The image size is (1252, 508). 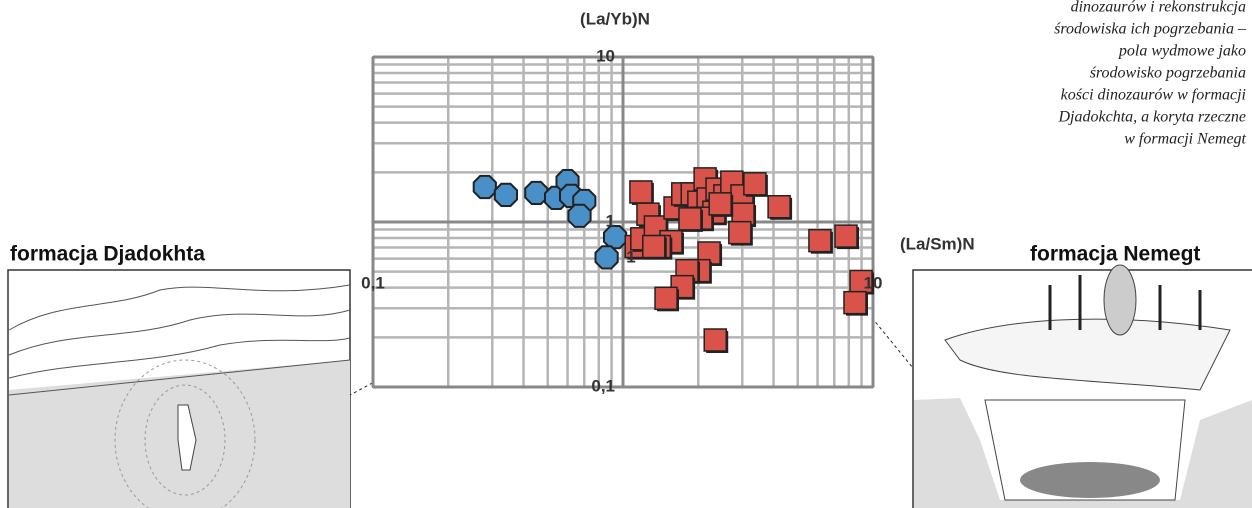 I want to click on caption-line: środowiska ich pogrzebania –, so click(x=1150, y=29).